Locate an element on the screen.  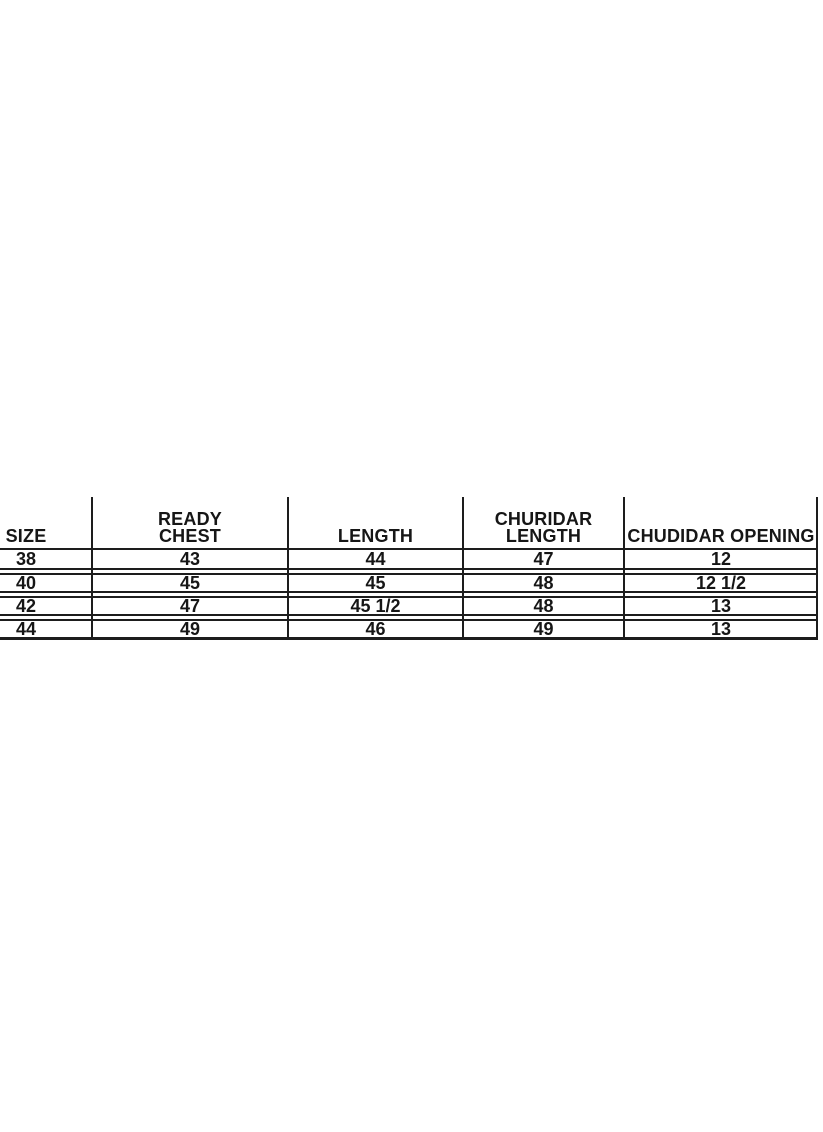
cell-size: 40 is located at coordinates (26, 582).